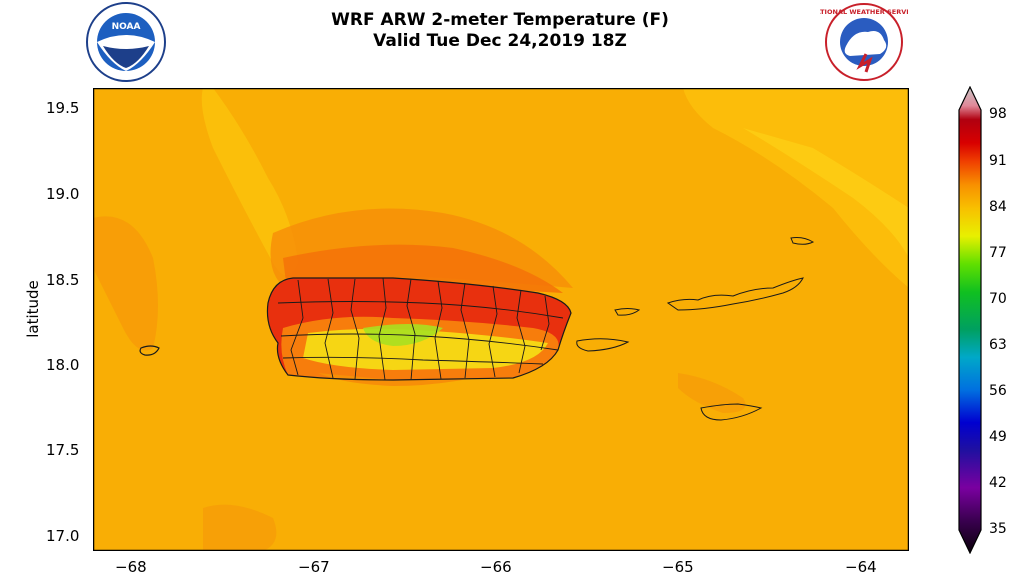 The width and height of the screenshot is (1024, 576). Describe the element at coordinates (500, 41) in the screenshot. I see `title-line-2: Valid Tue Dec 24,2019 18Z` at that location.